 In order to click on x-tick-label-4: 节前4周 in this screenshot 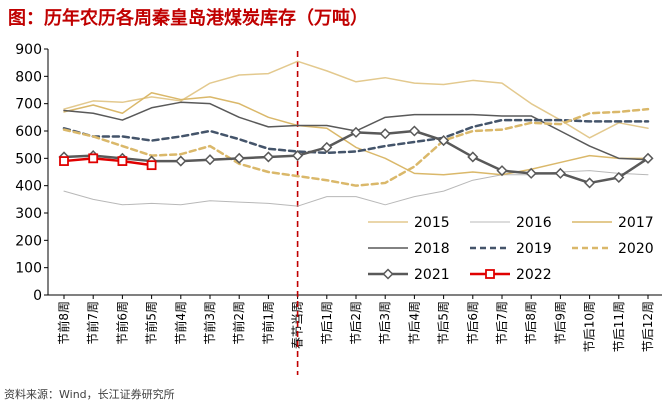, I will do `click(180, 323)`.